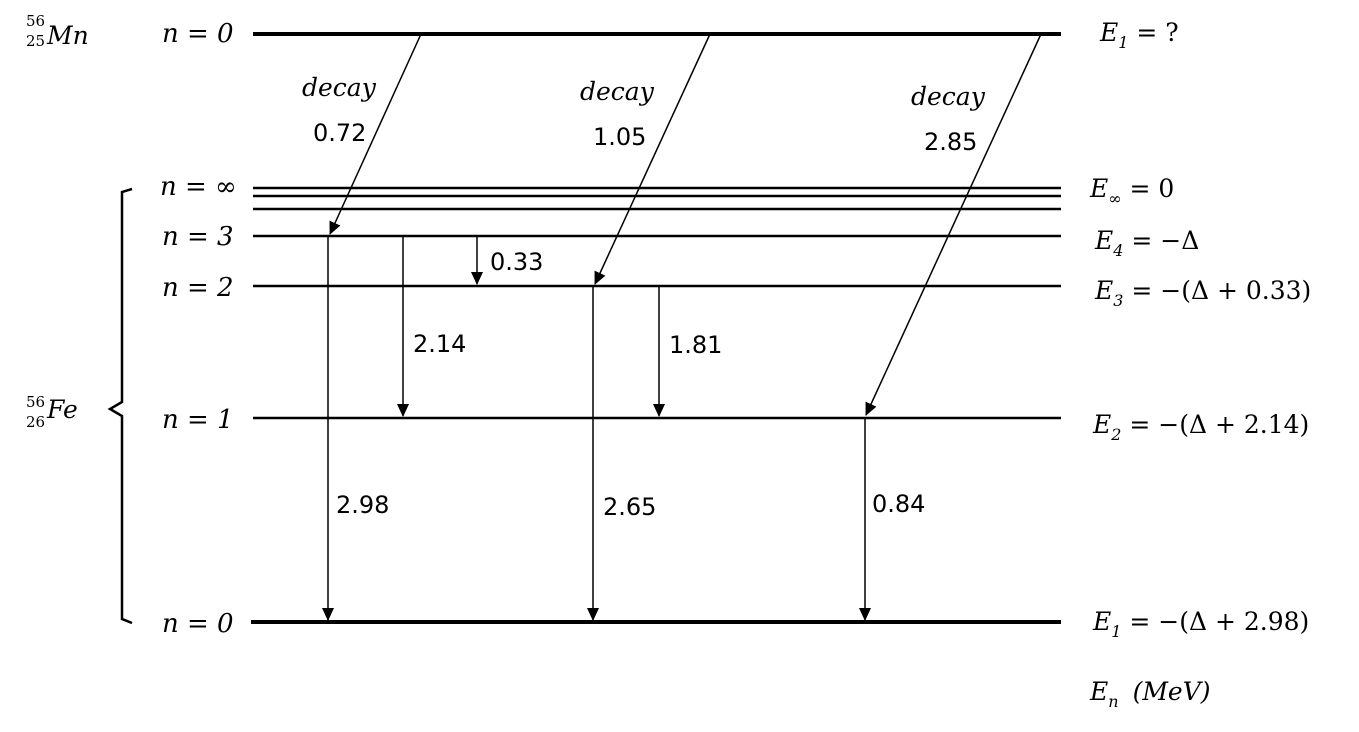  I want to click on decay-arrow-to-n3, so click(375, 134).